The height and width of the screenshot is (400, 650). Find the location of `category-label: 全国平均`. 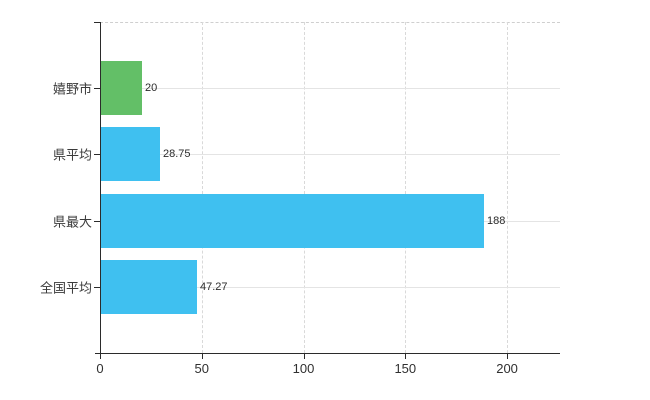

category-label: 全国平均 is located at coordinates (65, 288).